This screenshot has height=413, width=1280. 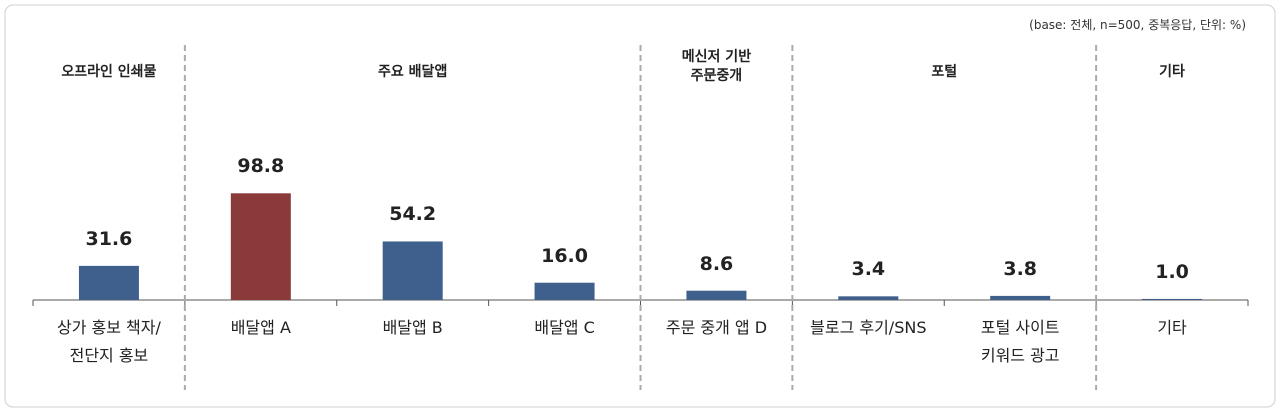 What do you see at coordinates (413, 72) in the screenshot?
I see `group-label: 주요 배달앱` at bounding box center [413, 72].